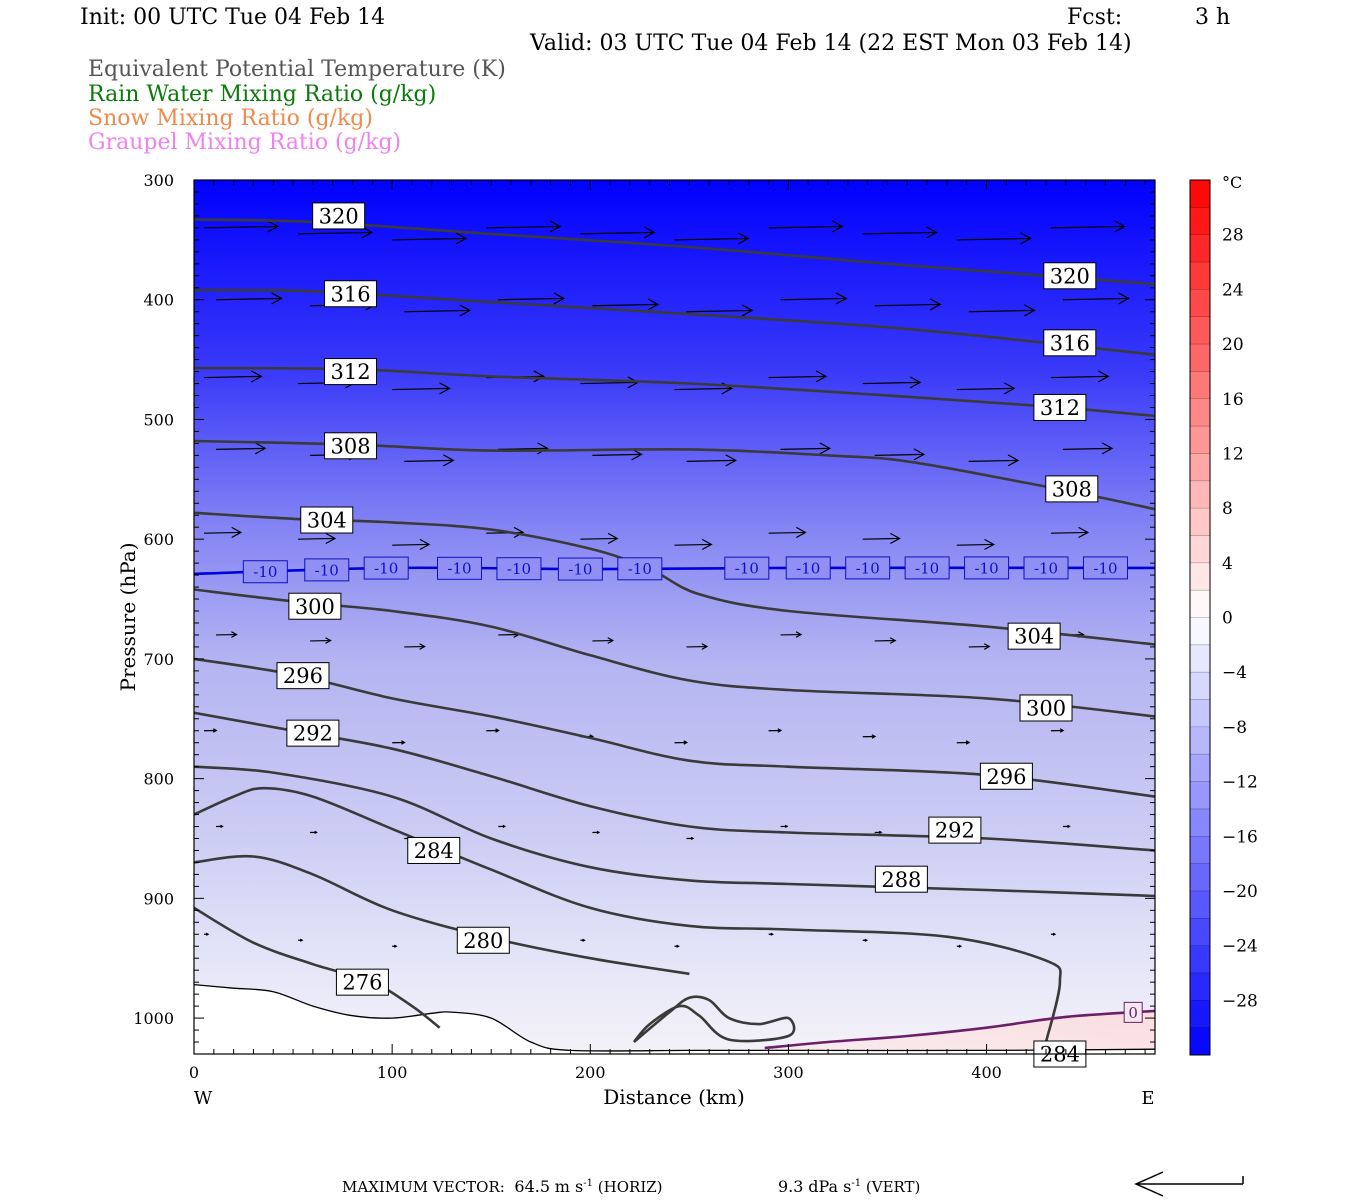 The width and height of the screenshot is (1350, 1200). Describe the element at coordinates (153, 1018) in the screenshot. I see `y-tick-label: 1000` at that location.